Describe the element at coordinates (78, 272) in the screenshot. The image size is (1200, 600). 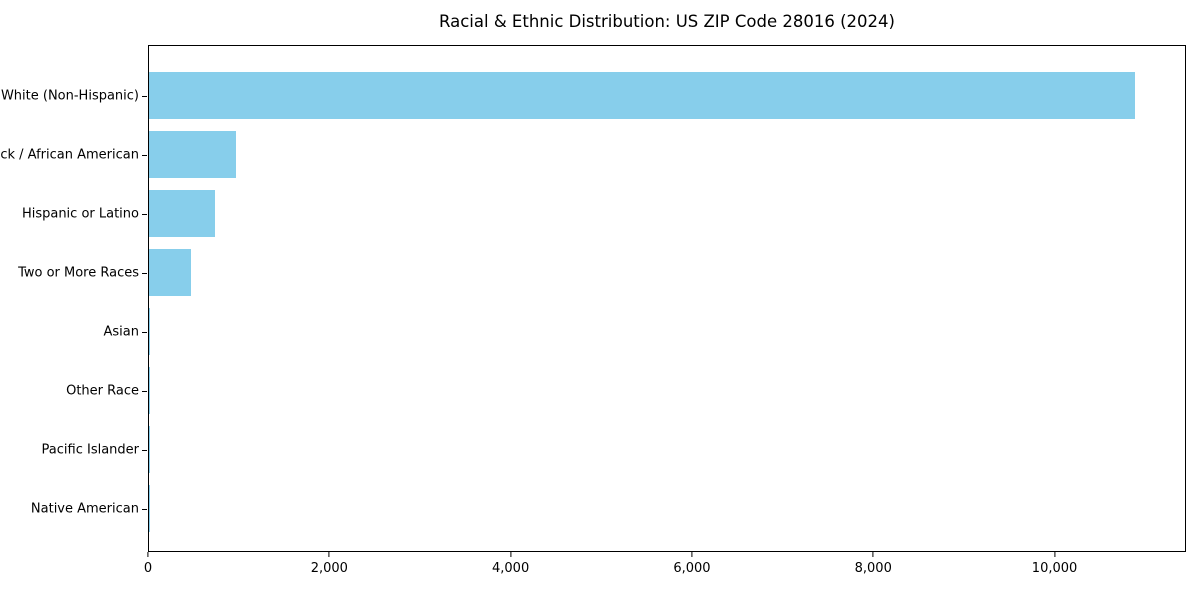
I see `y-tick-label: Two or More Races` at that location.